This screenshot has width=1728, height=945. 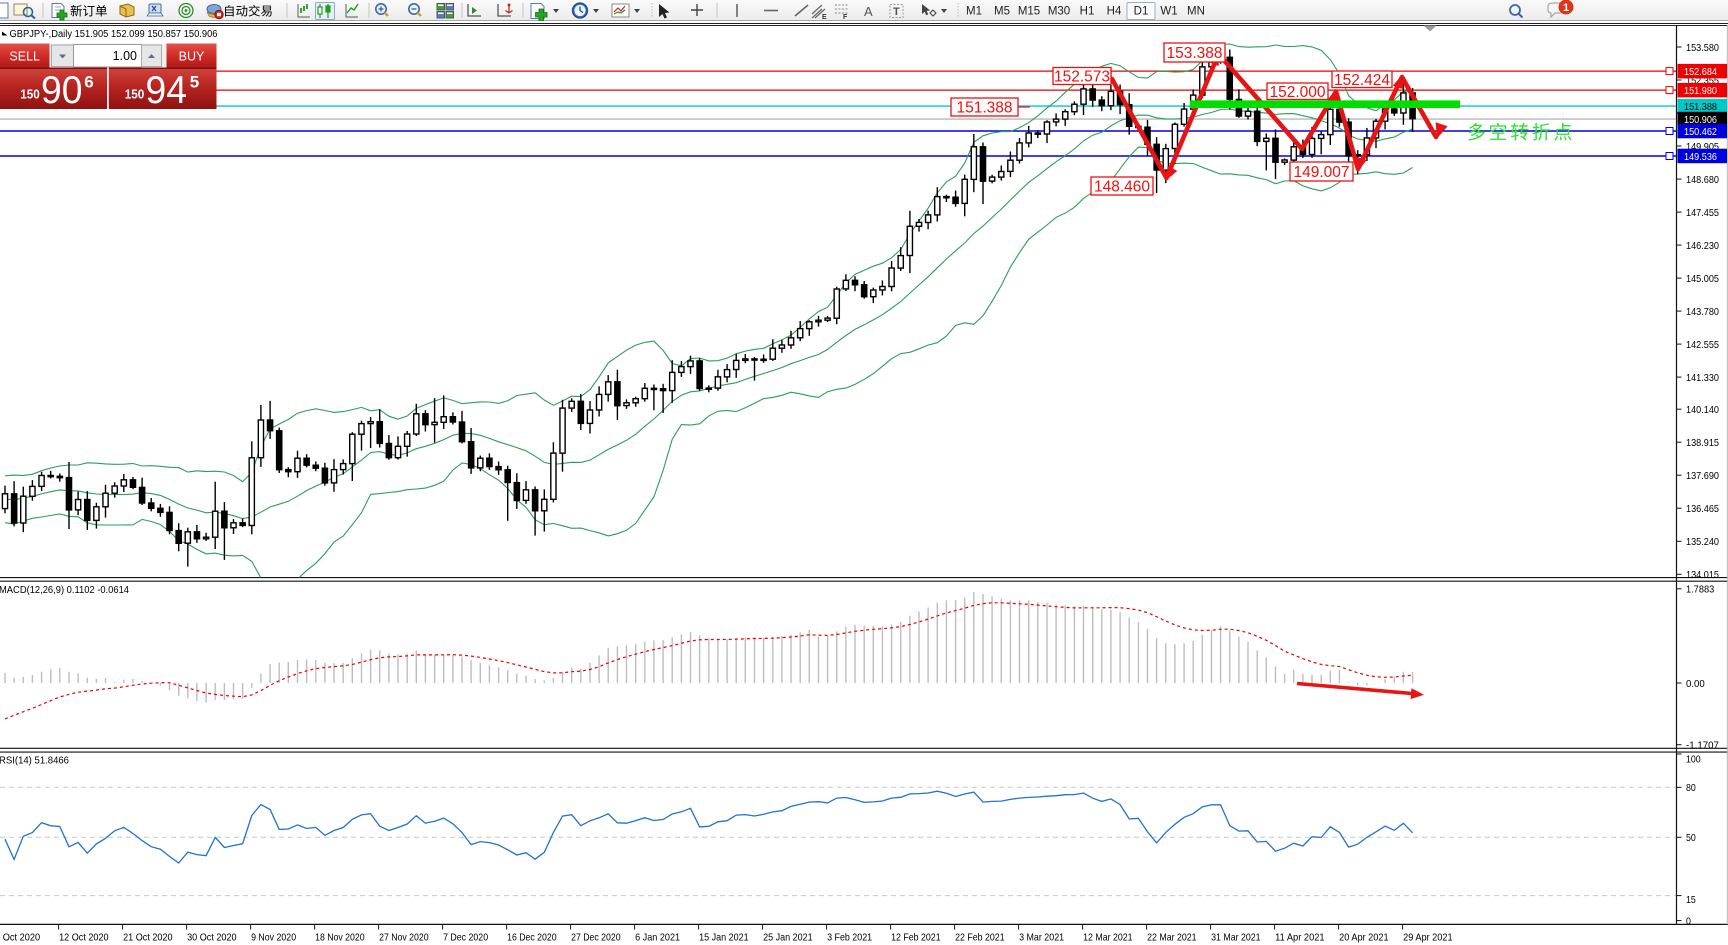 I want to click on svg-text: 11 Apr 2021, so click(x=1300, y=938).